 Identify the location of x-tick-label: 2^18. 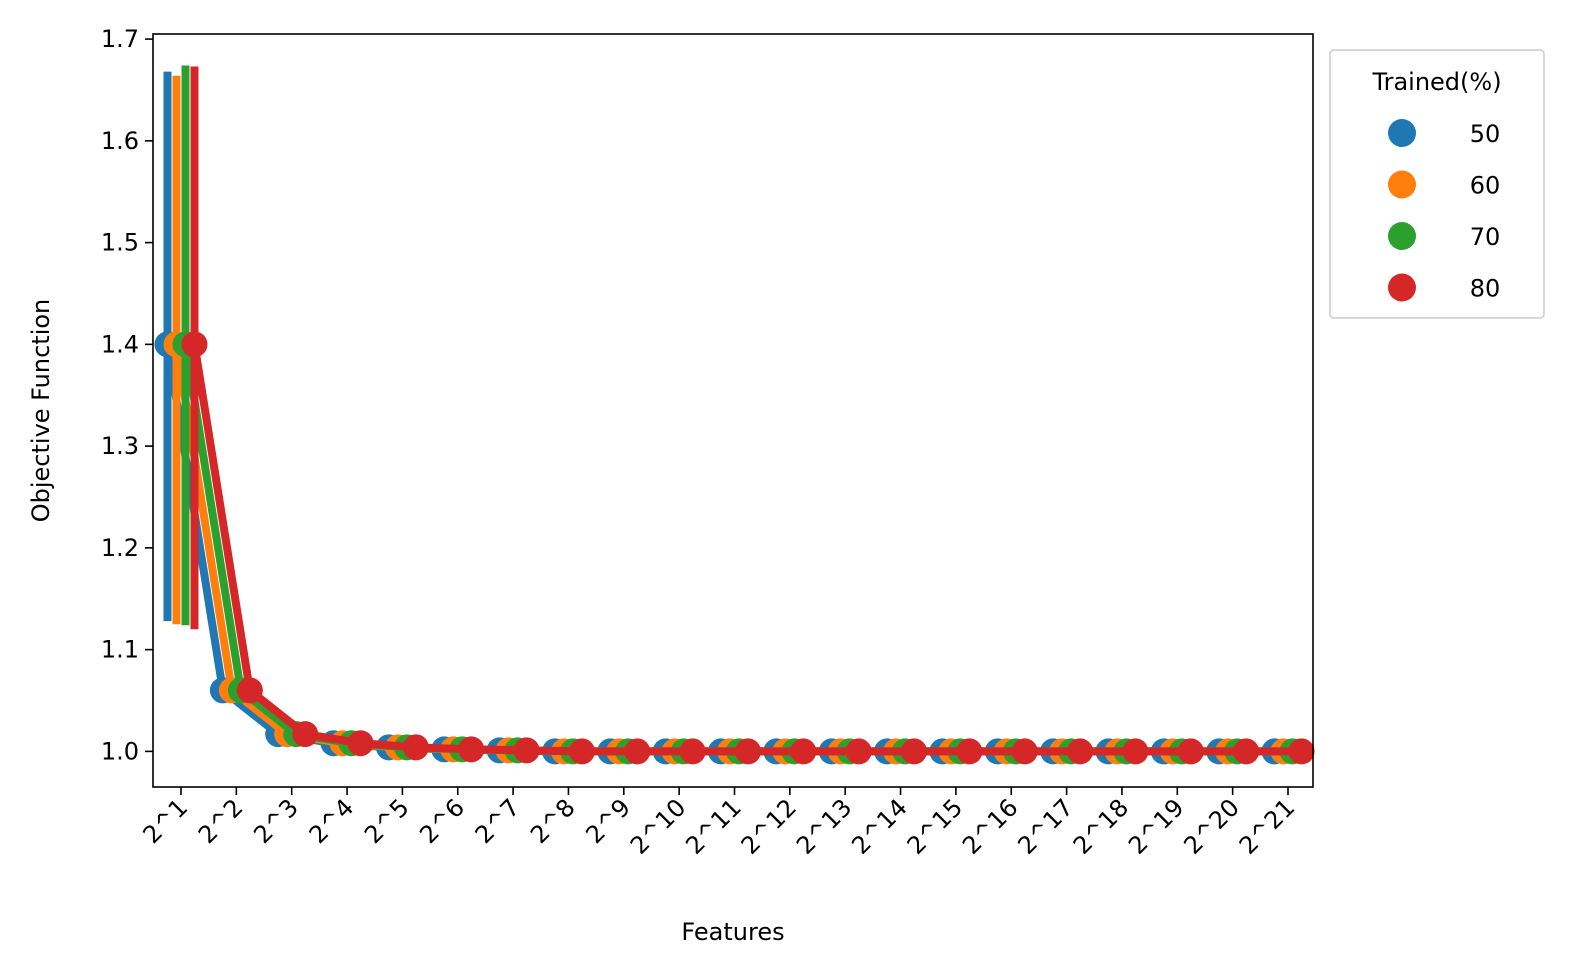
(1101, 826).